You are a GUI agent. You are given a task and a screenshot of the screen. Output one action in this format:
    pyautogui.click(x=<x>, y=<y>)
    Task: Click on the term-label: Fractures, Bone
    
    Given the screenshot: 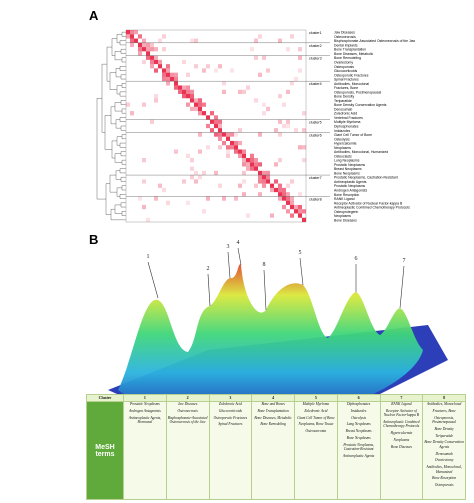 What is the action you would take?
    pyautogui.click(x=346, y=88)
    